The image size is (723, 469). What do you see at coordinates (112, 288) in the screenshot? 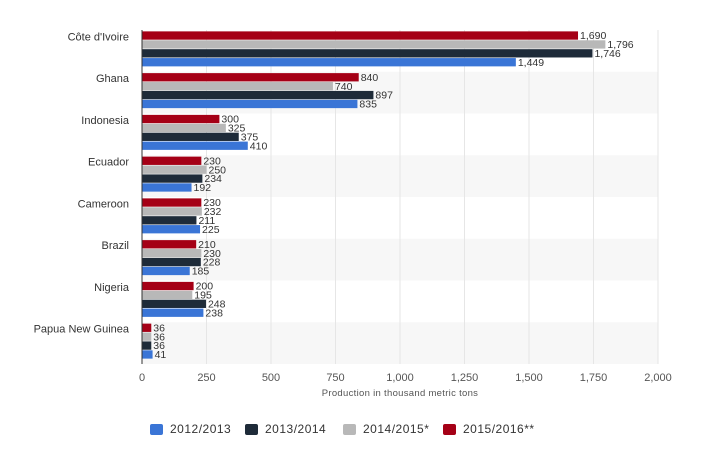
I see `category-label: Nigeria` at bounding box center [112, 288].